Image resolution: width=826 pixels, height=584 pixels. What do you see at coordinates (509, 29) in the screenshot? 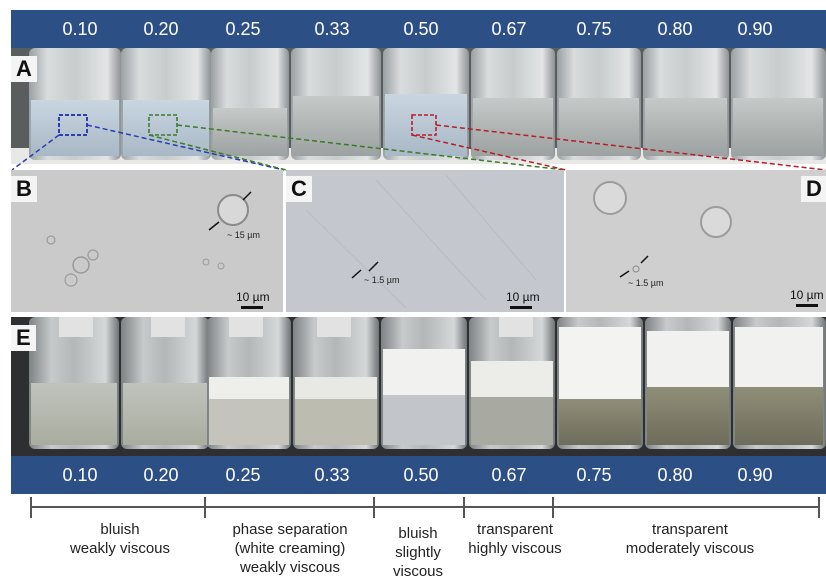
I see `top-fraction-label: 0.67` at bounding box center [509, 29].